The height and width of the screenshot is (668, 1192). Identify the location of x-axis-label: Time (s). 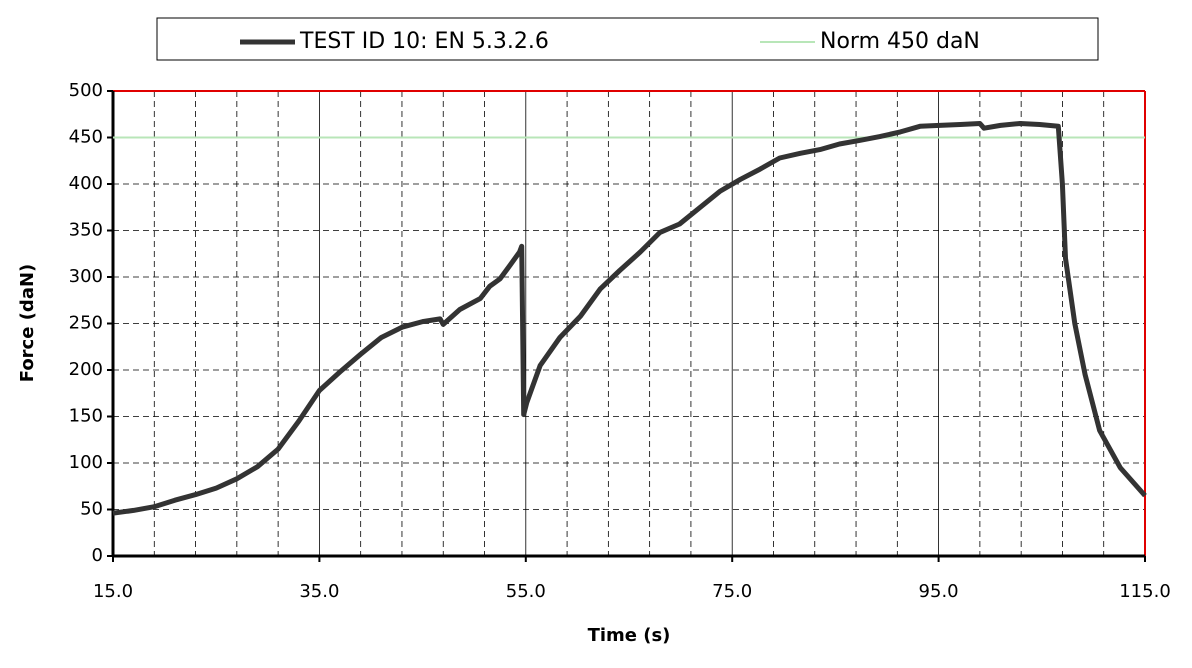
(629, 635).